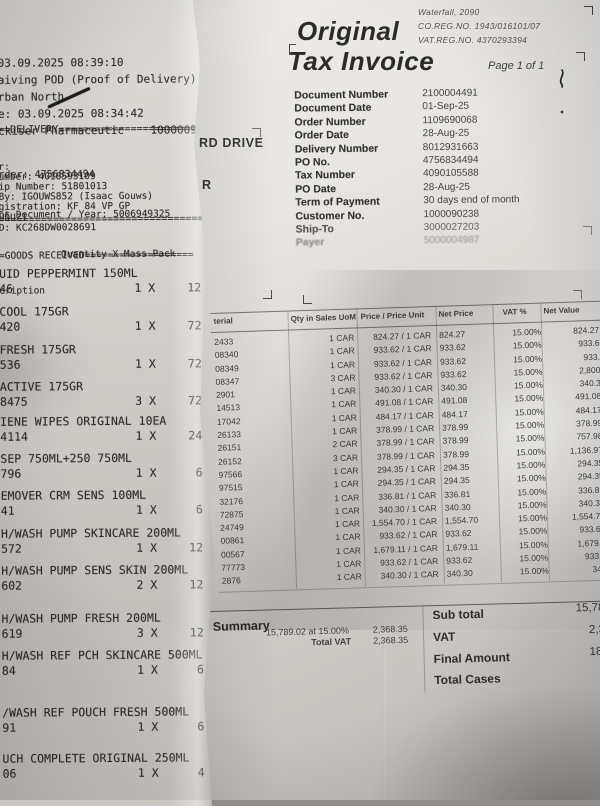 This screenshot has width=600, height=806. What do you see at coordinates (404, 389) in the screenshot?
I see `cell-price: 340.30 / 1 CAR` at bounding box center [404, 389].